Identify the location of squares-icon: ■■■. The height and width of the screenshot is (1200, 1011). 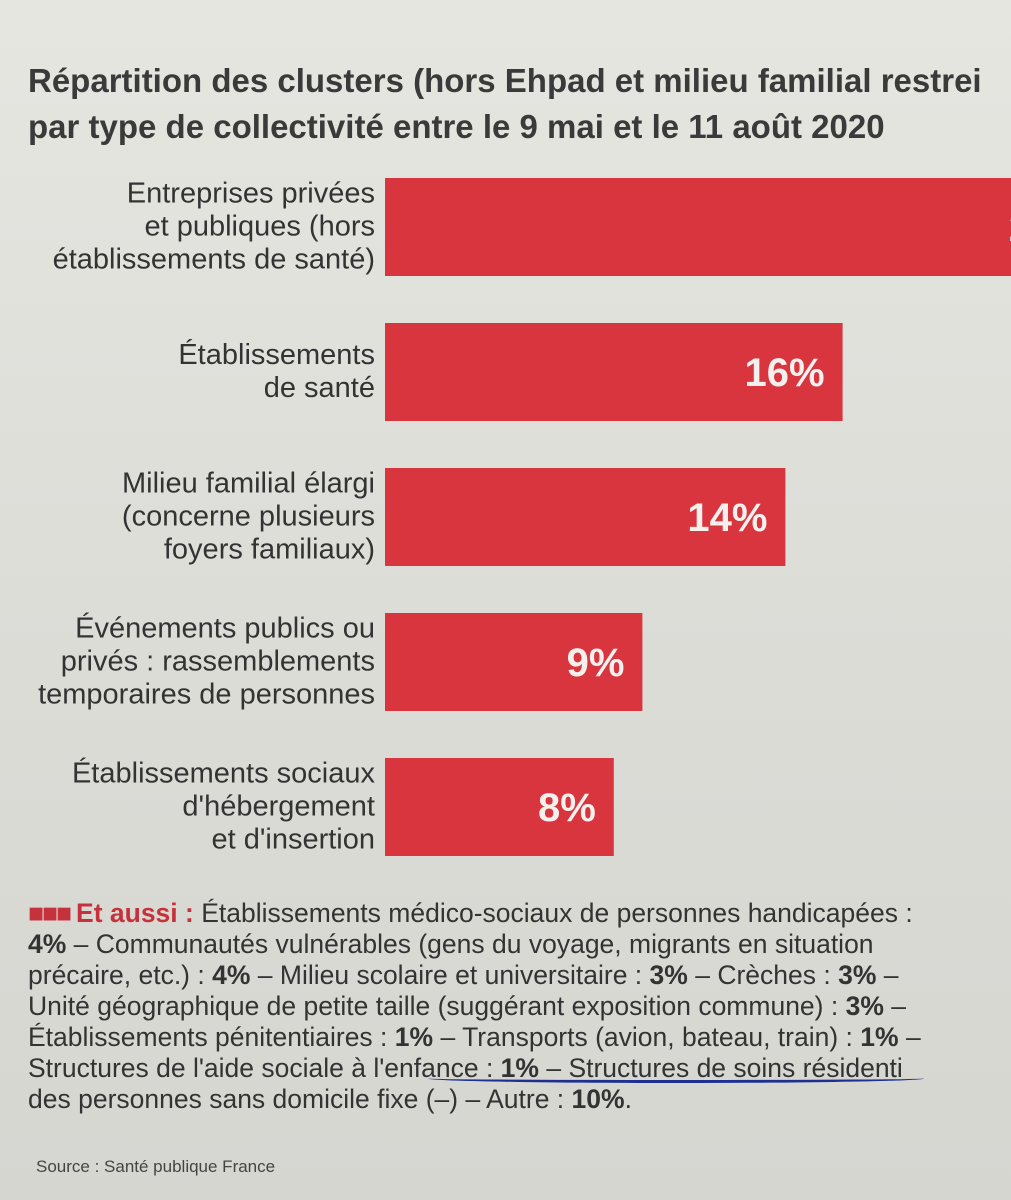
(50, 913).